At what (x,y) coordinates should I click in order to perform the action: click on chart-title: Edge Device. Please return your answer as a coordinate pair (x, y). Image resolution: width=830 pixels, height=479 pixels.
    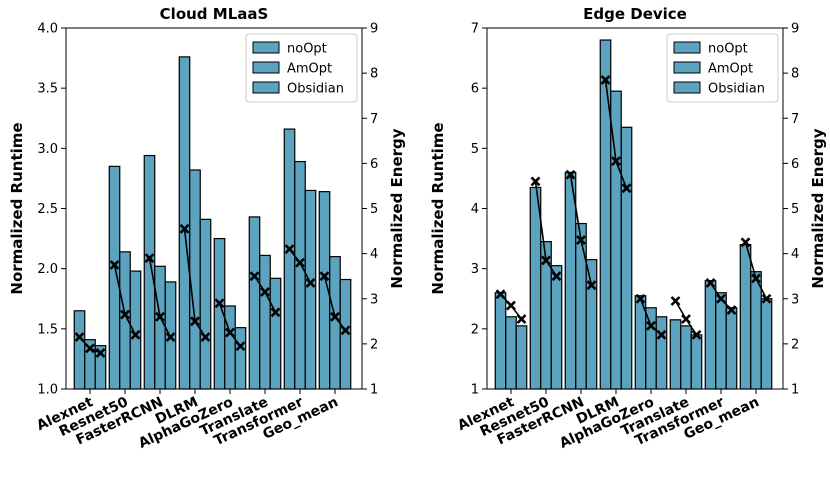
    Looking at the image, I should click on (635, 14).